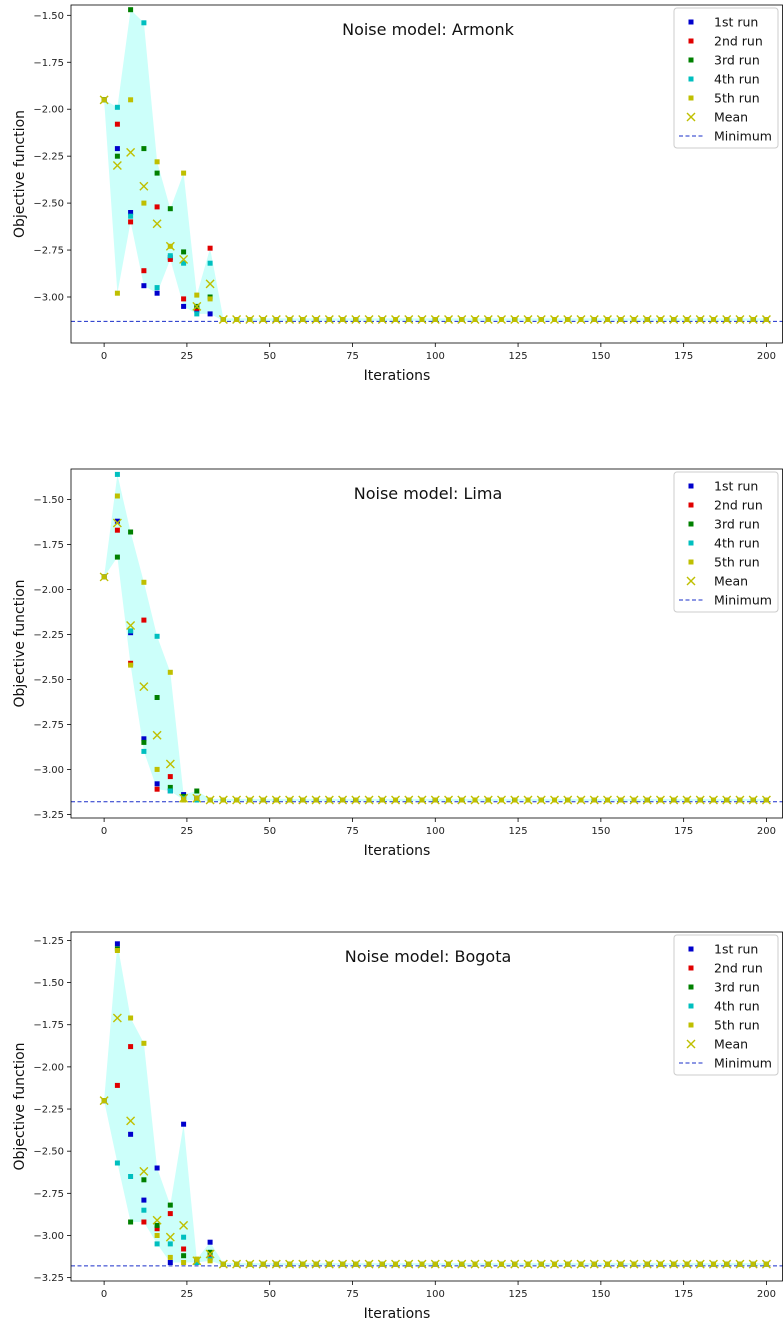 The image size is (783, 1321). Describe the element at coordinates (737, 543) in the screenshot. I see `legend-label: 4th run` at that location.